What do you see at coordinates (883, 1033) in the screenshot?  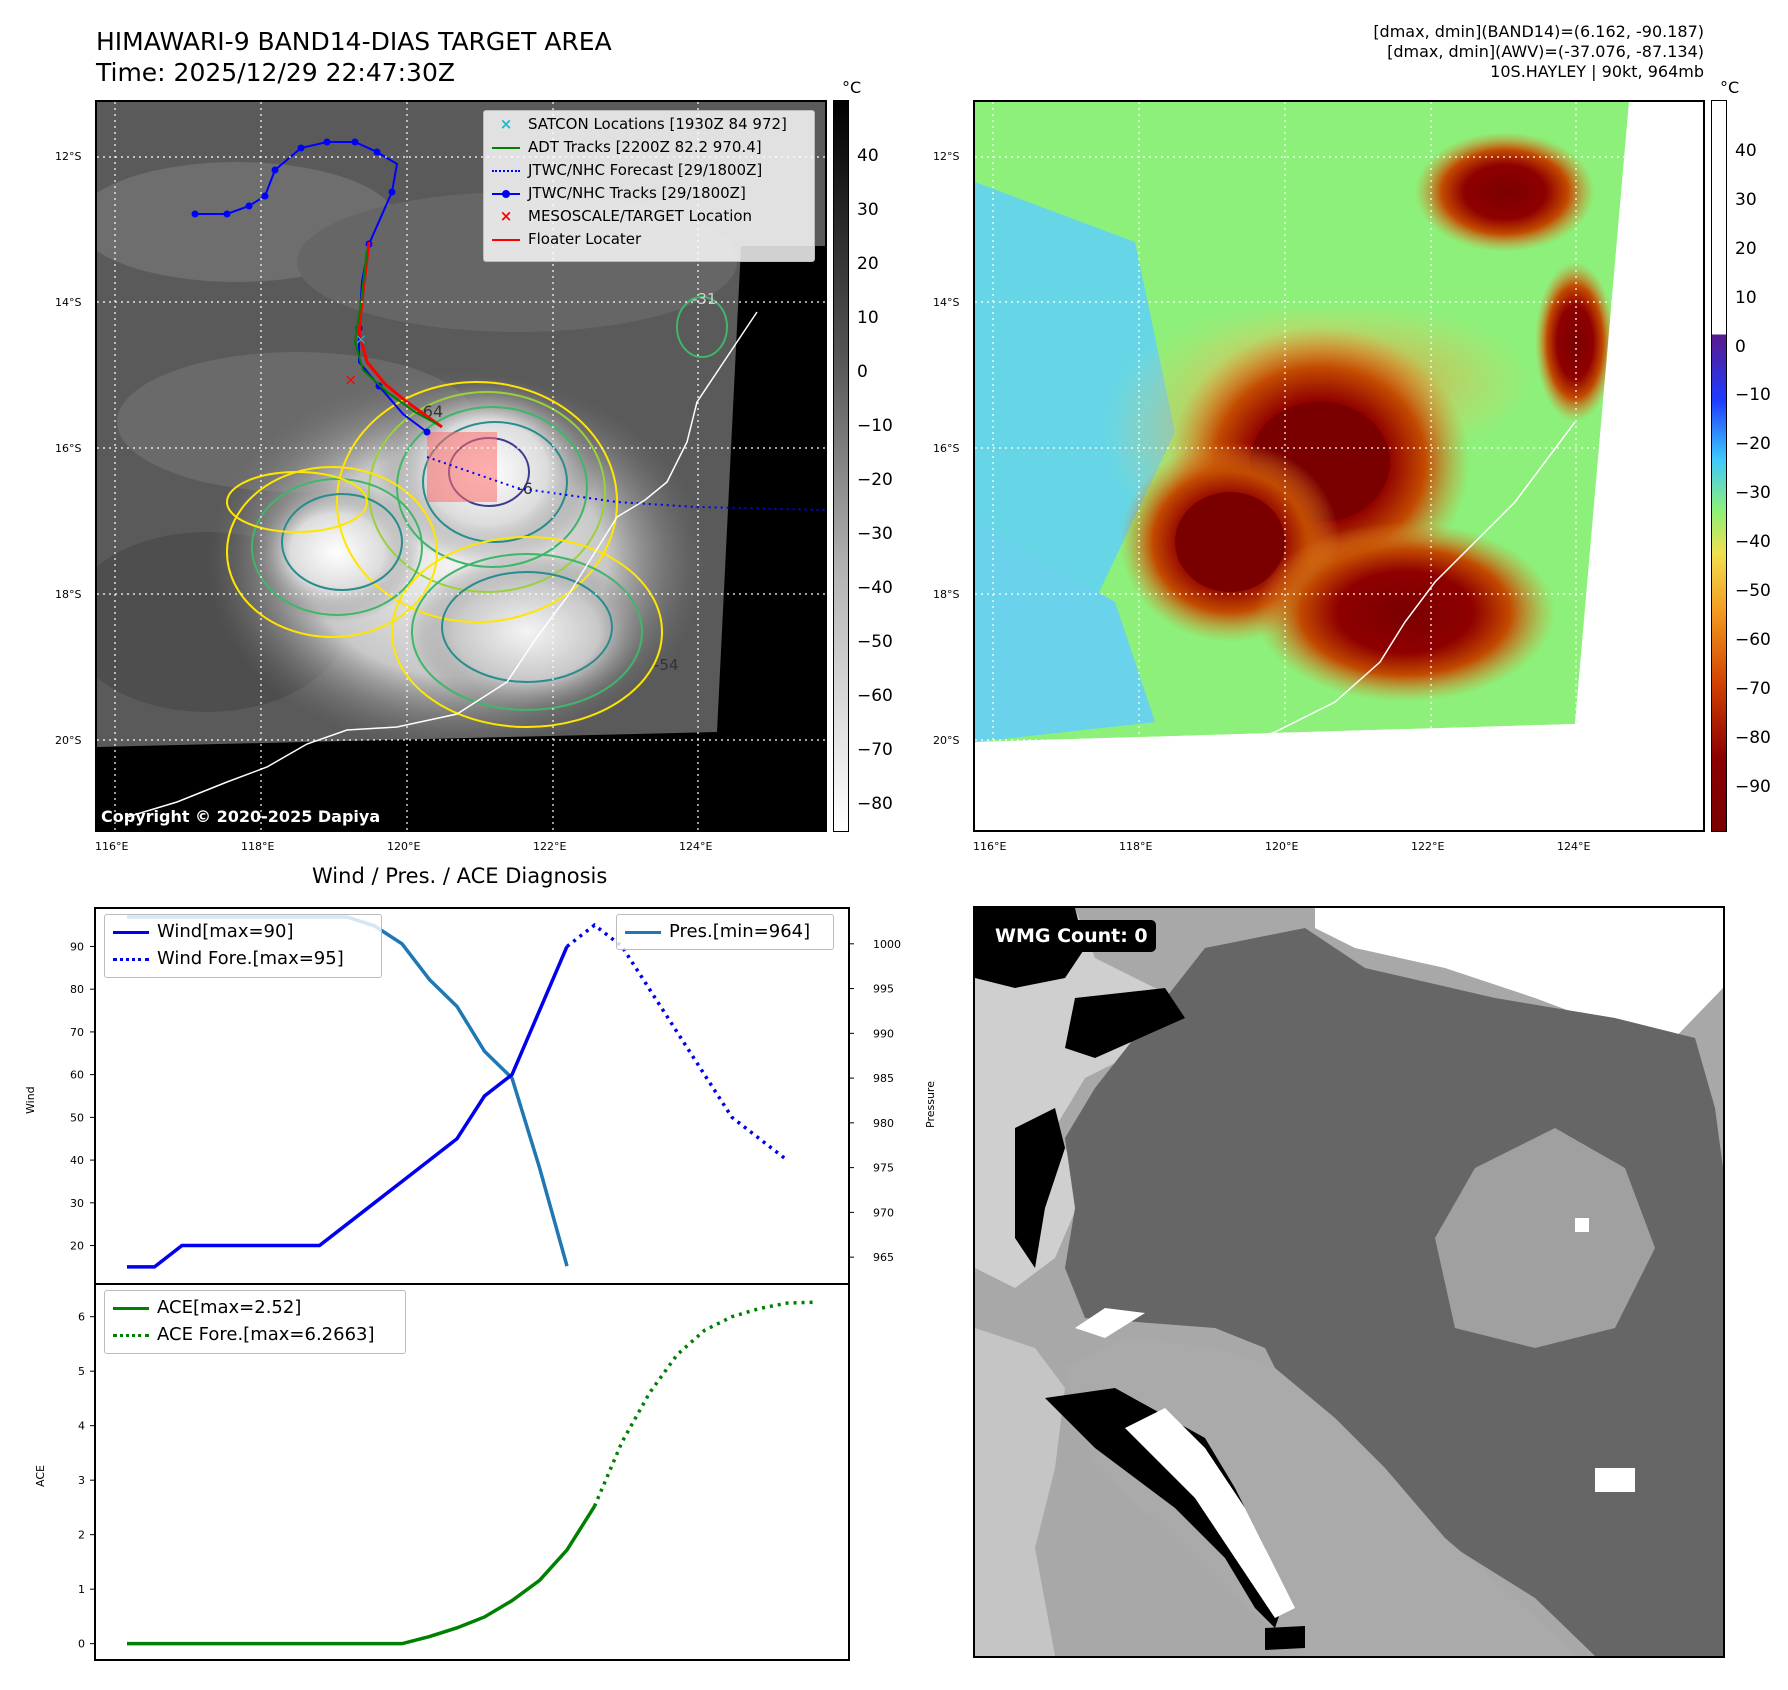 I see `pressure-tick-label: 990` at bounding box center [883, 1033].